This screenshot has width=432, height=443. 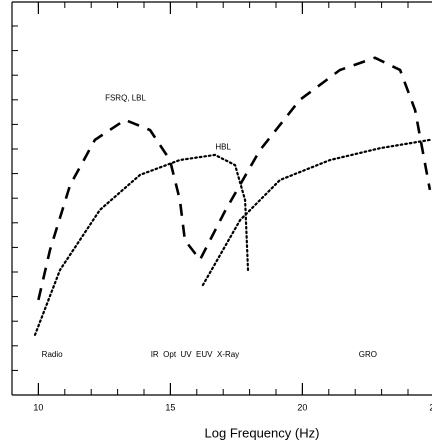 I want to click on annotation: GRO, so click(x=368, y=354).